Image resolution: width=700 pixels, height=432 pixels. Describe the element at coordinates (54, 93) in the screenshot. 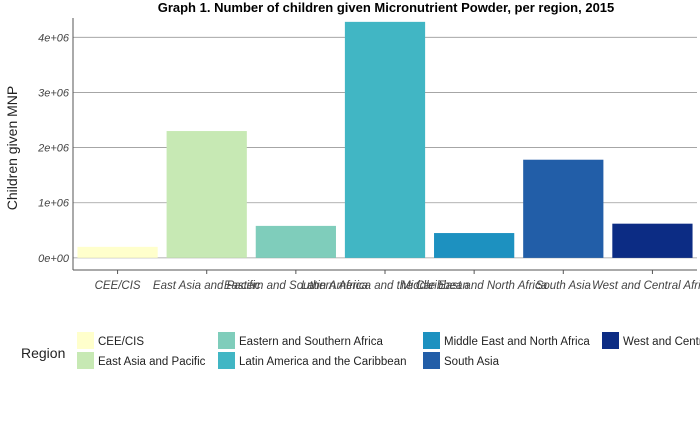

I see `y-tick-label: 3e+06` at that location.